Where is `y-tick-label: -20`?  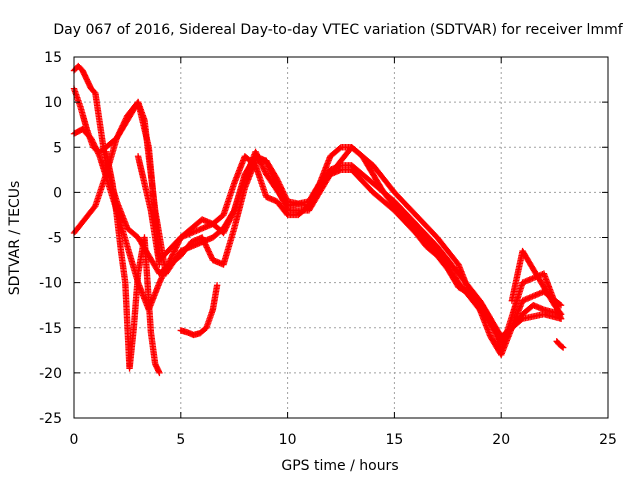
y-tick-label: -20 is located at coordinates (50, 374).